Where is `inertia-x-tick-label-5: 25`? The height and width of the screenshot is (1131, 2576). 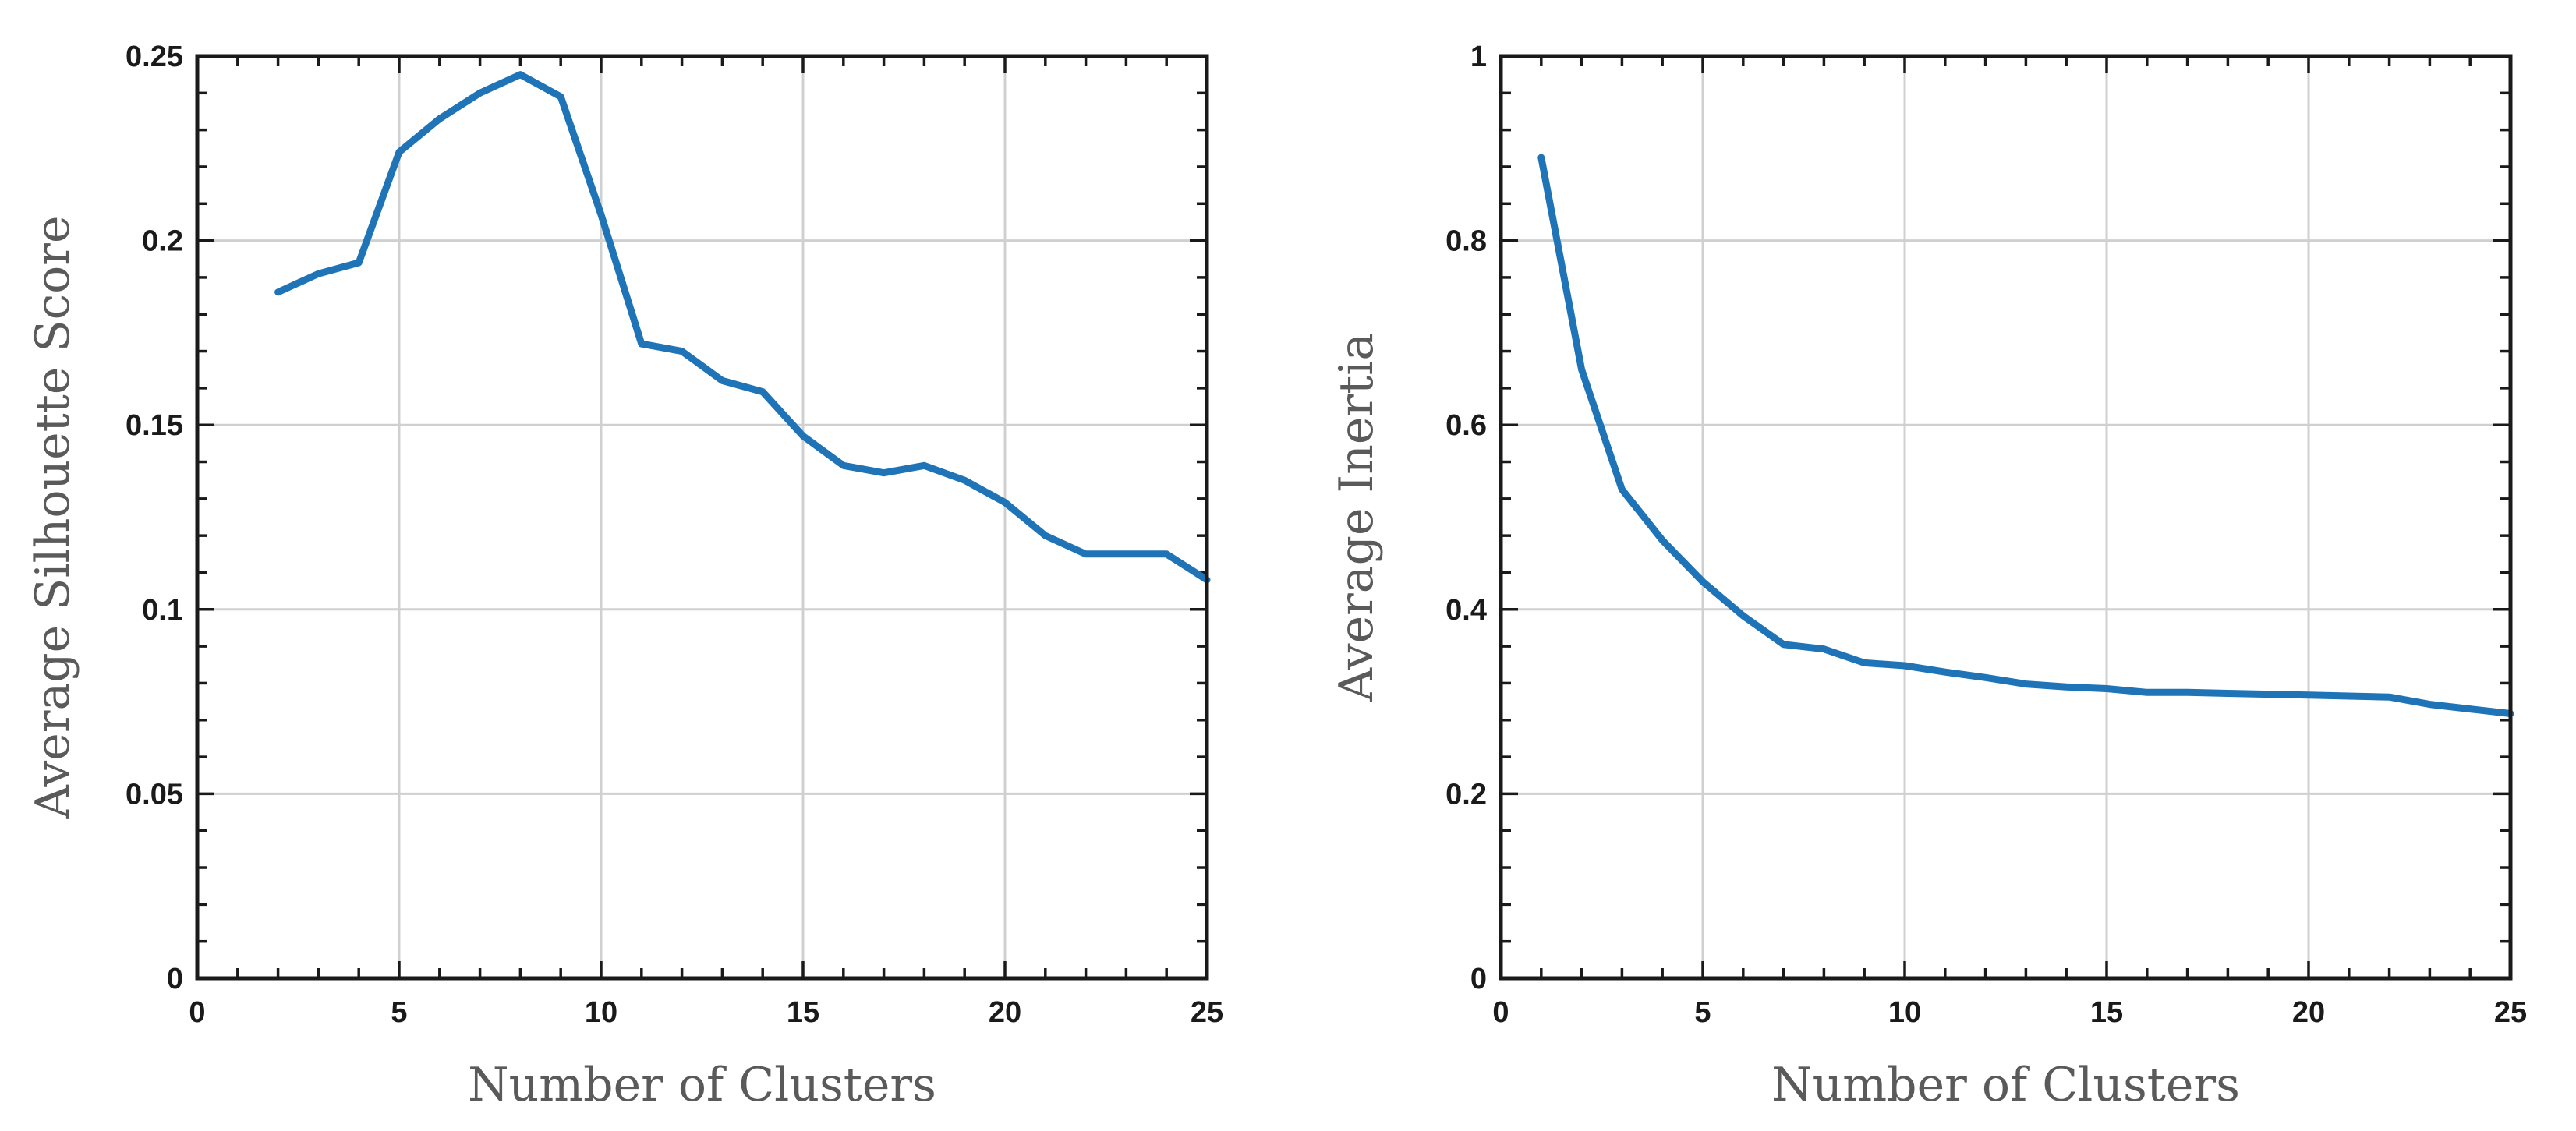
inertia-x-tick-label-5: 25 is located at coordinates (2510, 1013).